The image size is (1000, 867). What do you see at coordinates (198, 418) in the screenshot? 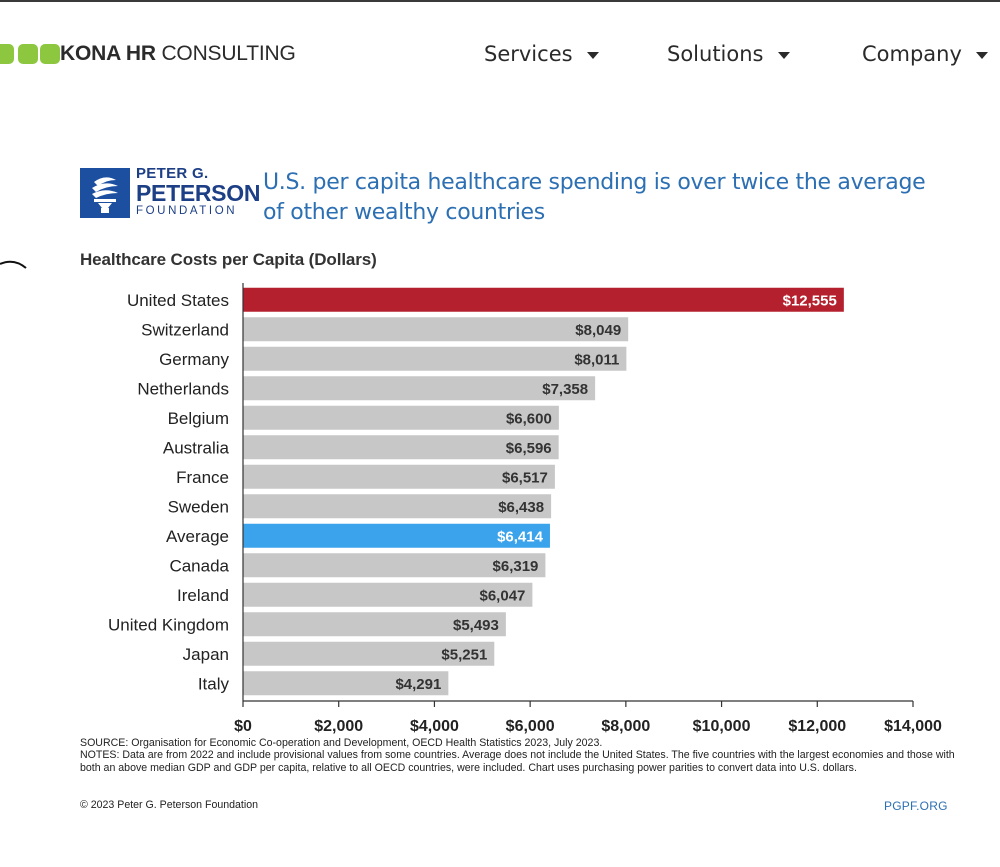
I see `category-label: Belgium` at bounding box center [198, 418].